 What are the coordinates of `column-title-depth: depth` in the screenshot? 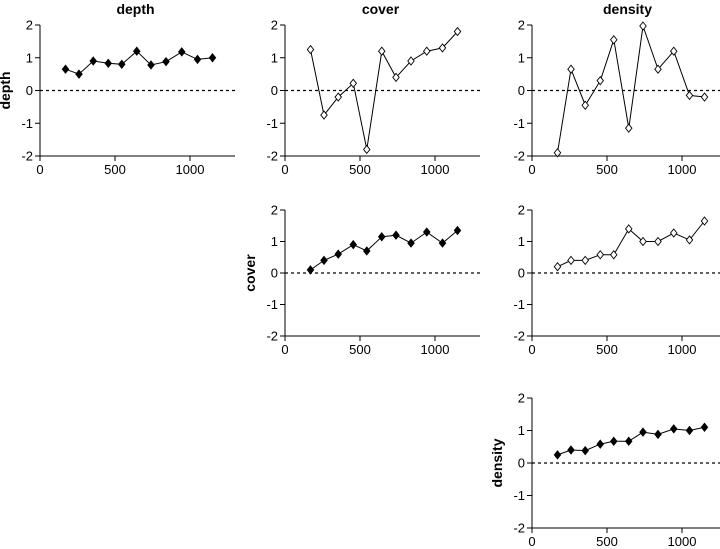 It's located at (135, 9).